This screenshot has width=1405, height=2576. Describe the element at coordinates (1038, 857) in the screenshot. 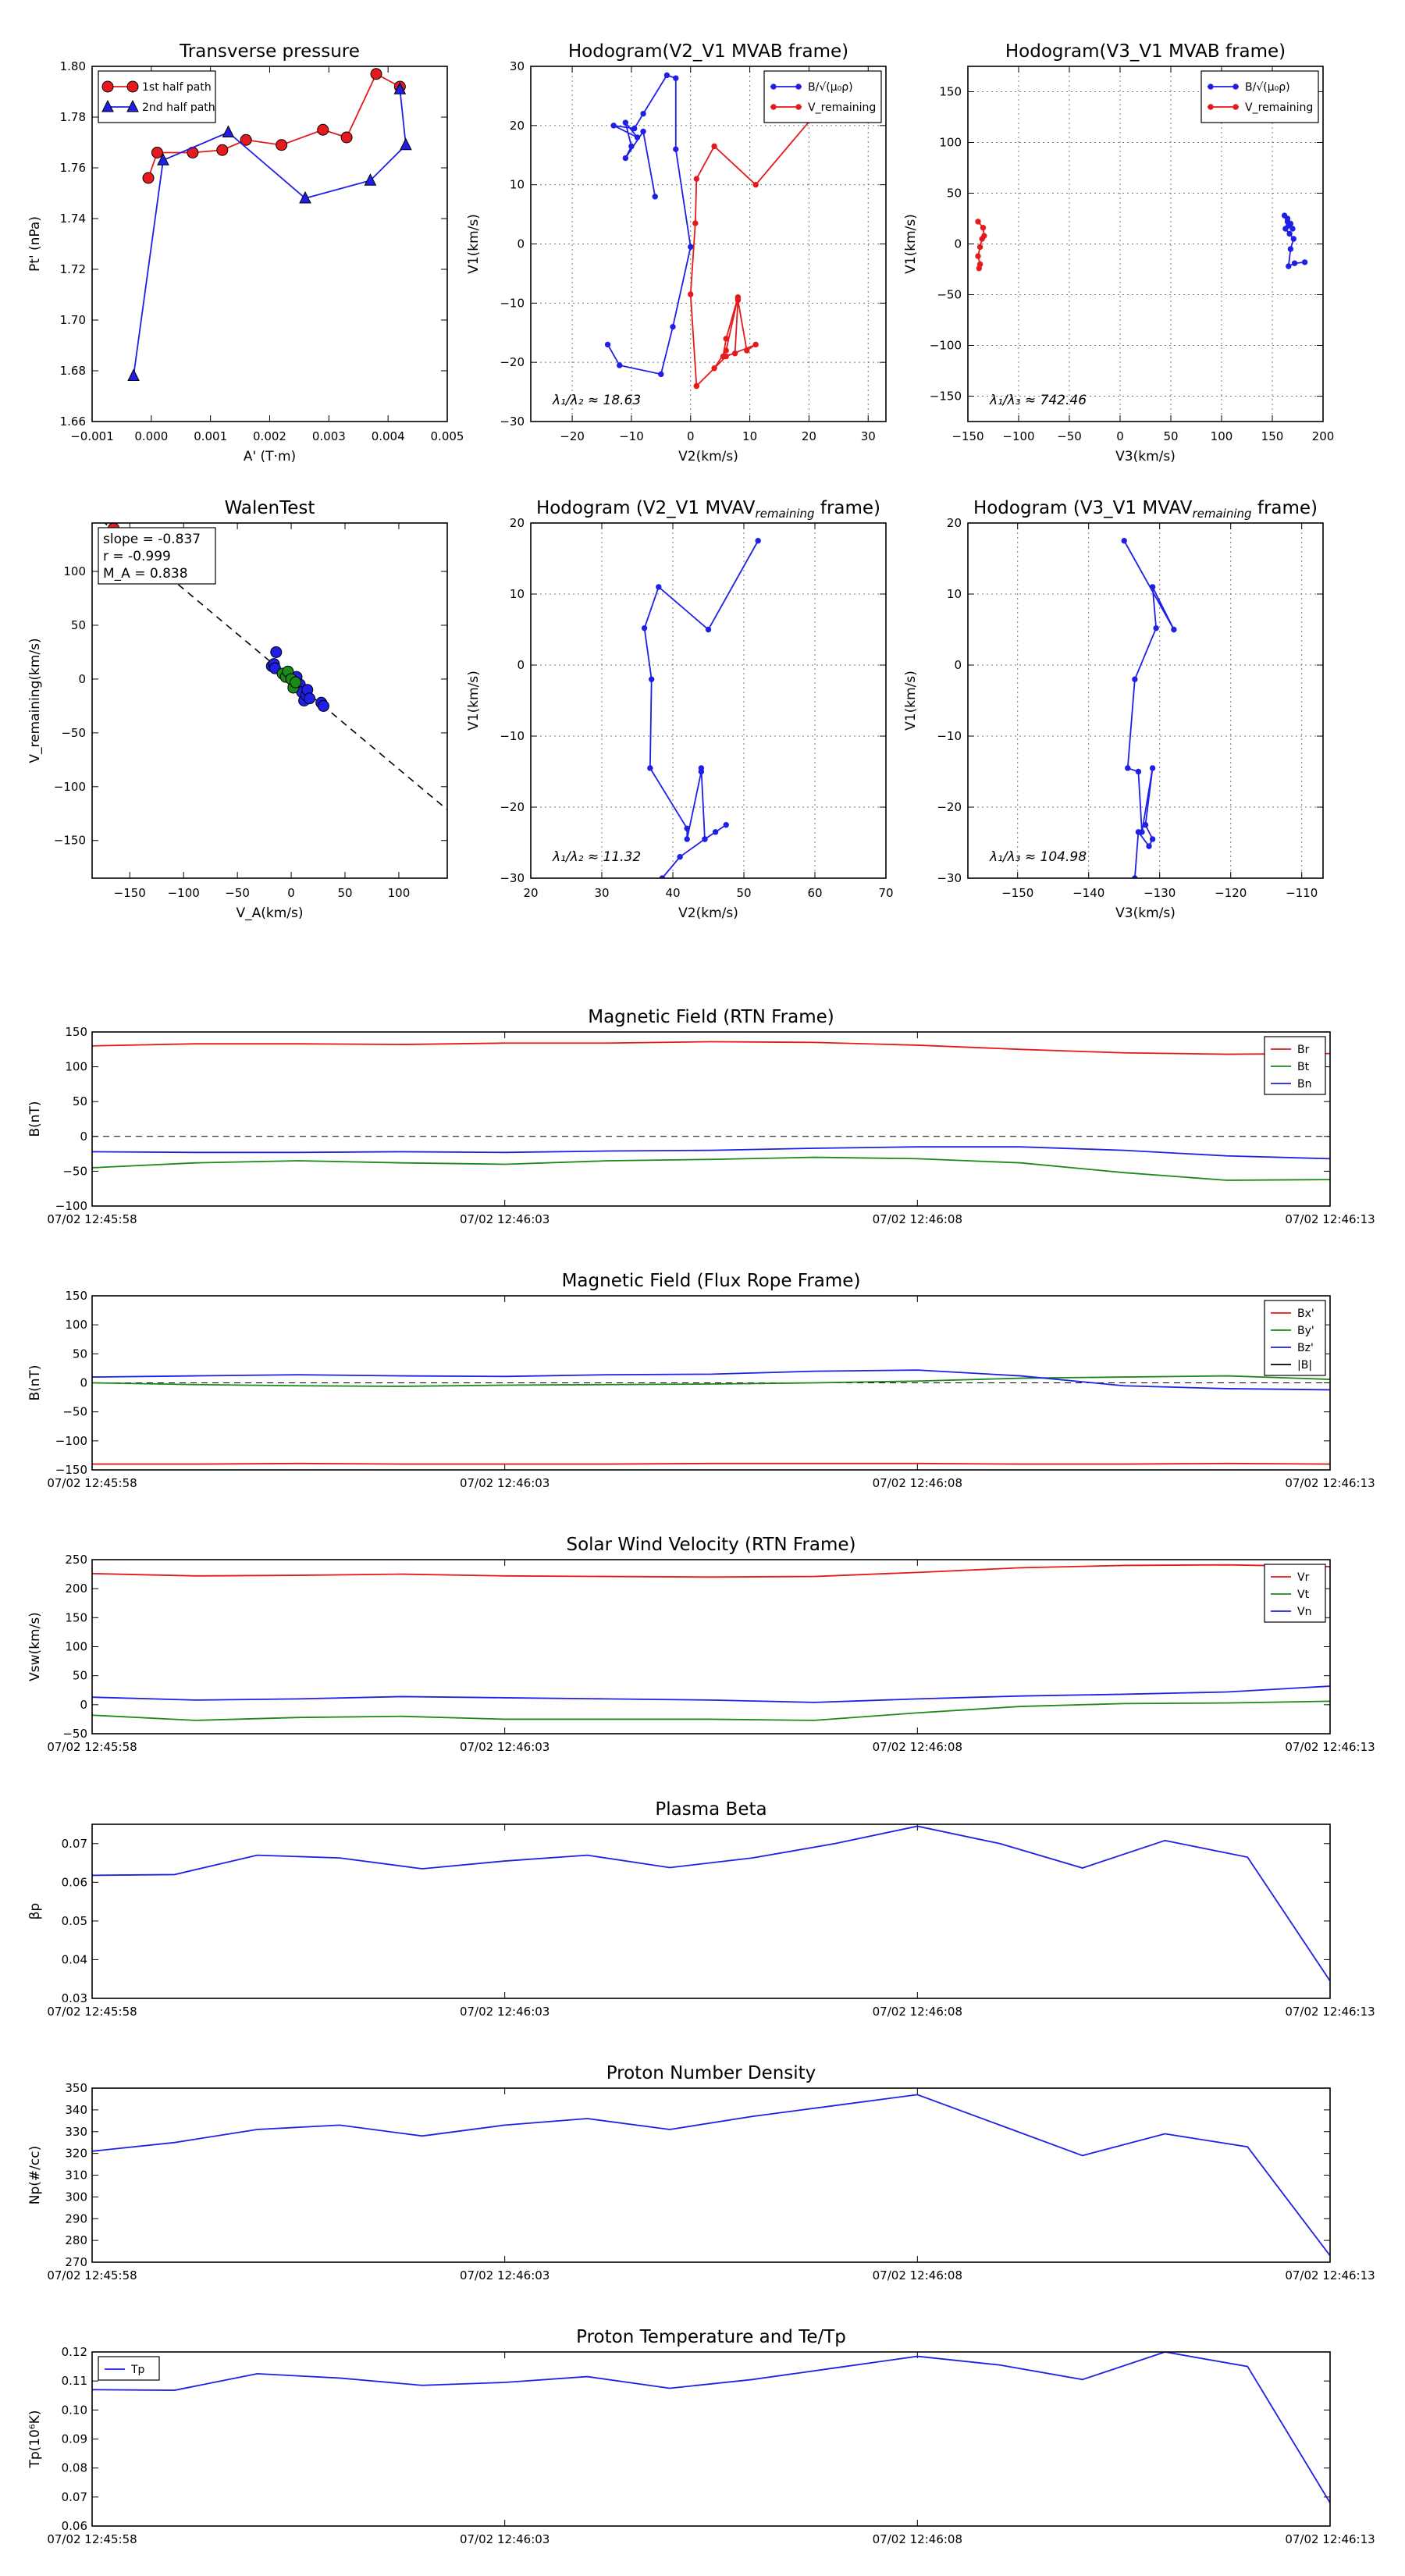

I see `eigenvalue-ratio-annotation: λ₁/λ₃ ≈ 104.98` at that location.